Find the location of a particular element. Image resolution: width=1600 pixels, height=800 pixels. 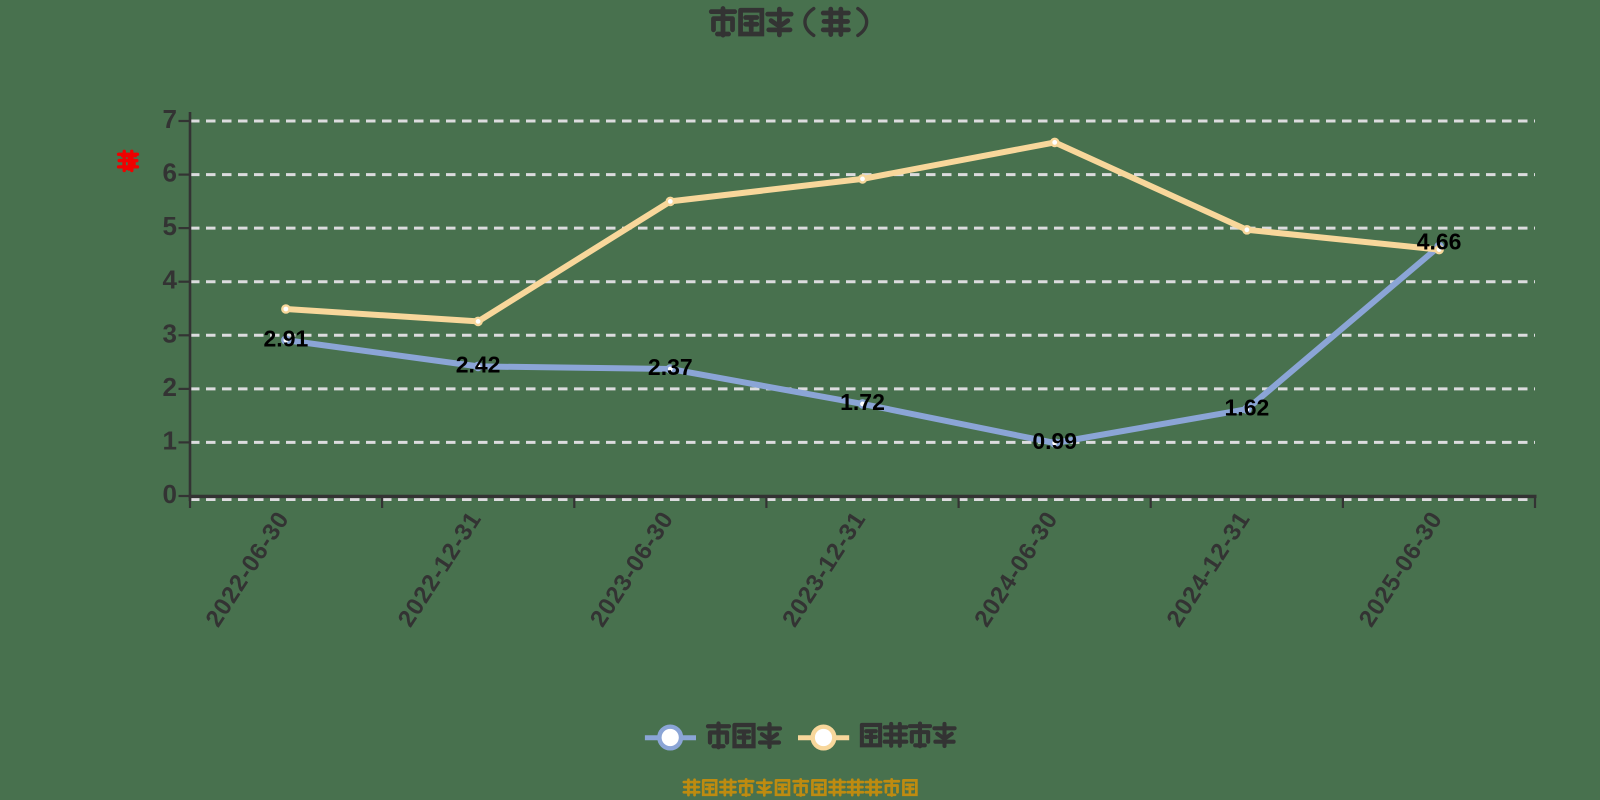

svg-text: 1.62 is located at coordinates (1247, 407).